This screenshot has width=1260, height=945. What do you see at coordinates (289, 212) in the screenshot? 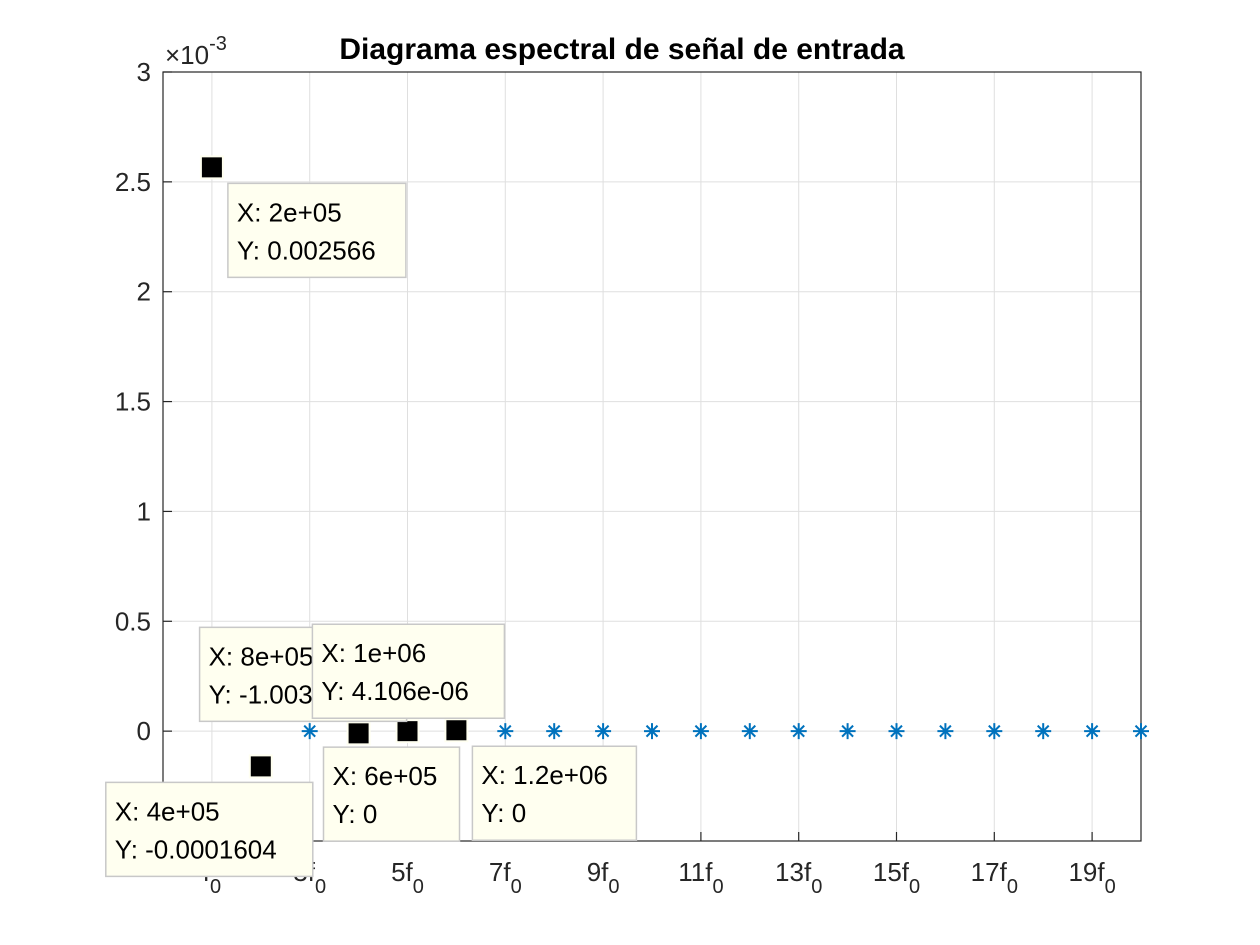
I see `datatip-x-text: X: 2e+05` at bounding box center [289, 212].